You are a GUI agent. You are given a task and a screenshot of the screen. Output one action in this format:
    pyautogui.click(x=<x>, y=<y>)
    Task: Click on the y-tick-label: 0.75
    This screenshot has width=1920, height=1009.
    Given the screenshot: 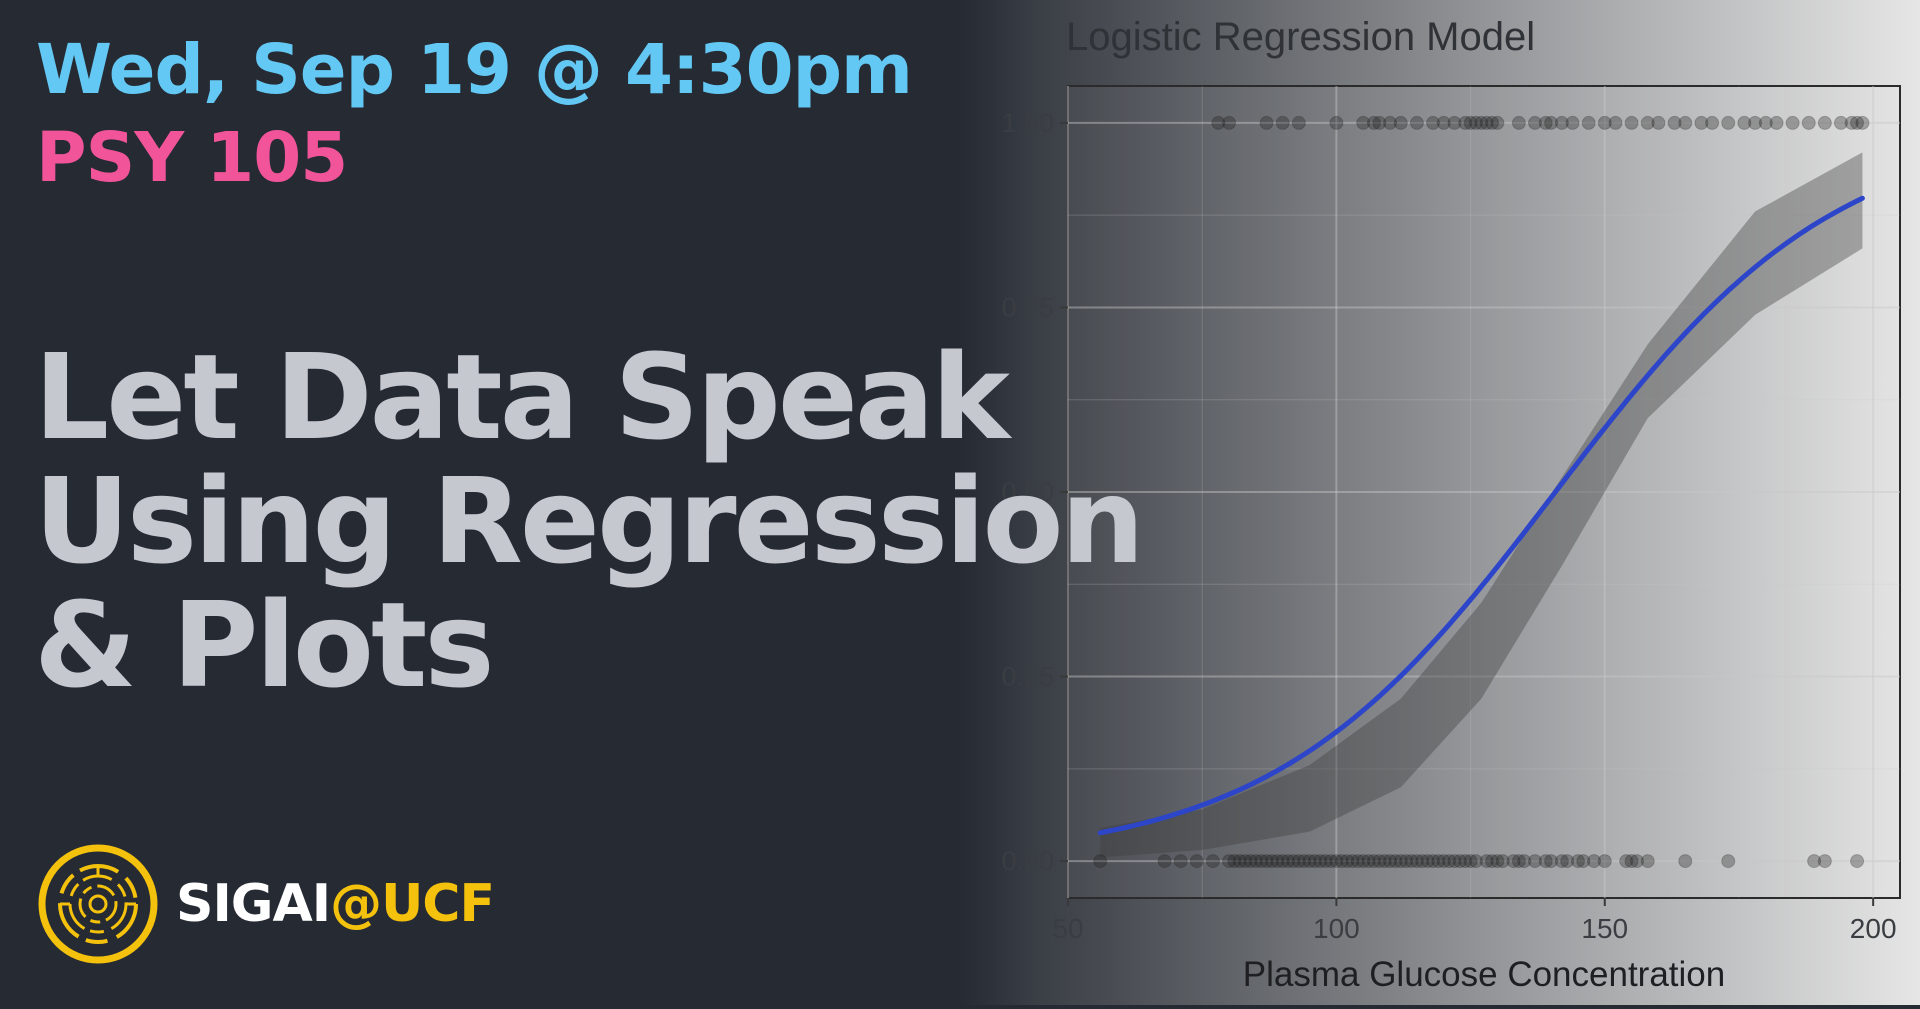 What is the action you would take?
    pyautogui.click(x=1027, y=307)
    